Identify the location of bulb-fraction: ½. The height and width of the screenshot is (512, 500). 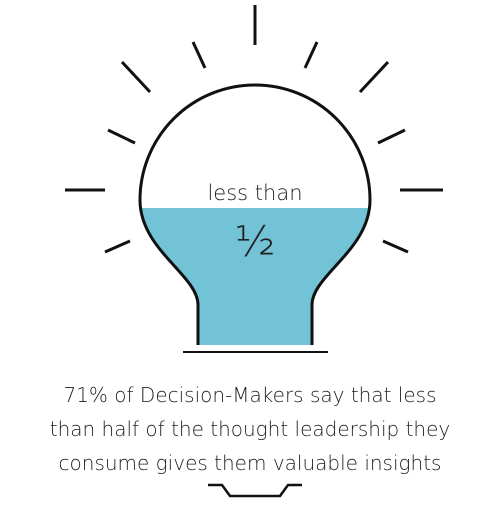
(255, 241).